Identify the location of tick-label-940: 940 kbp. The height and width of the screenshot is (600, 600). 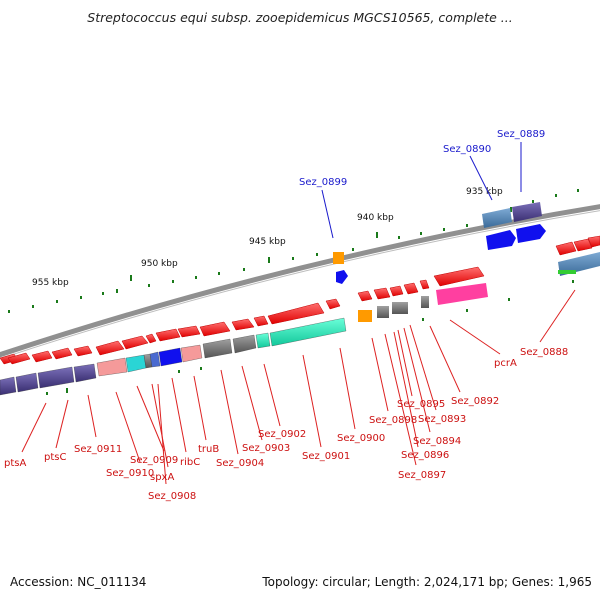
(375, 218).